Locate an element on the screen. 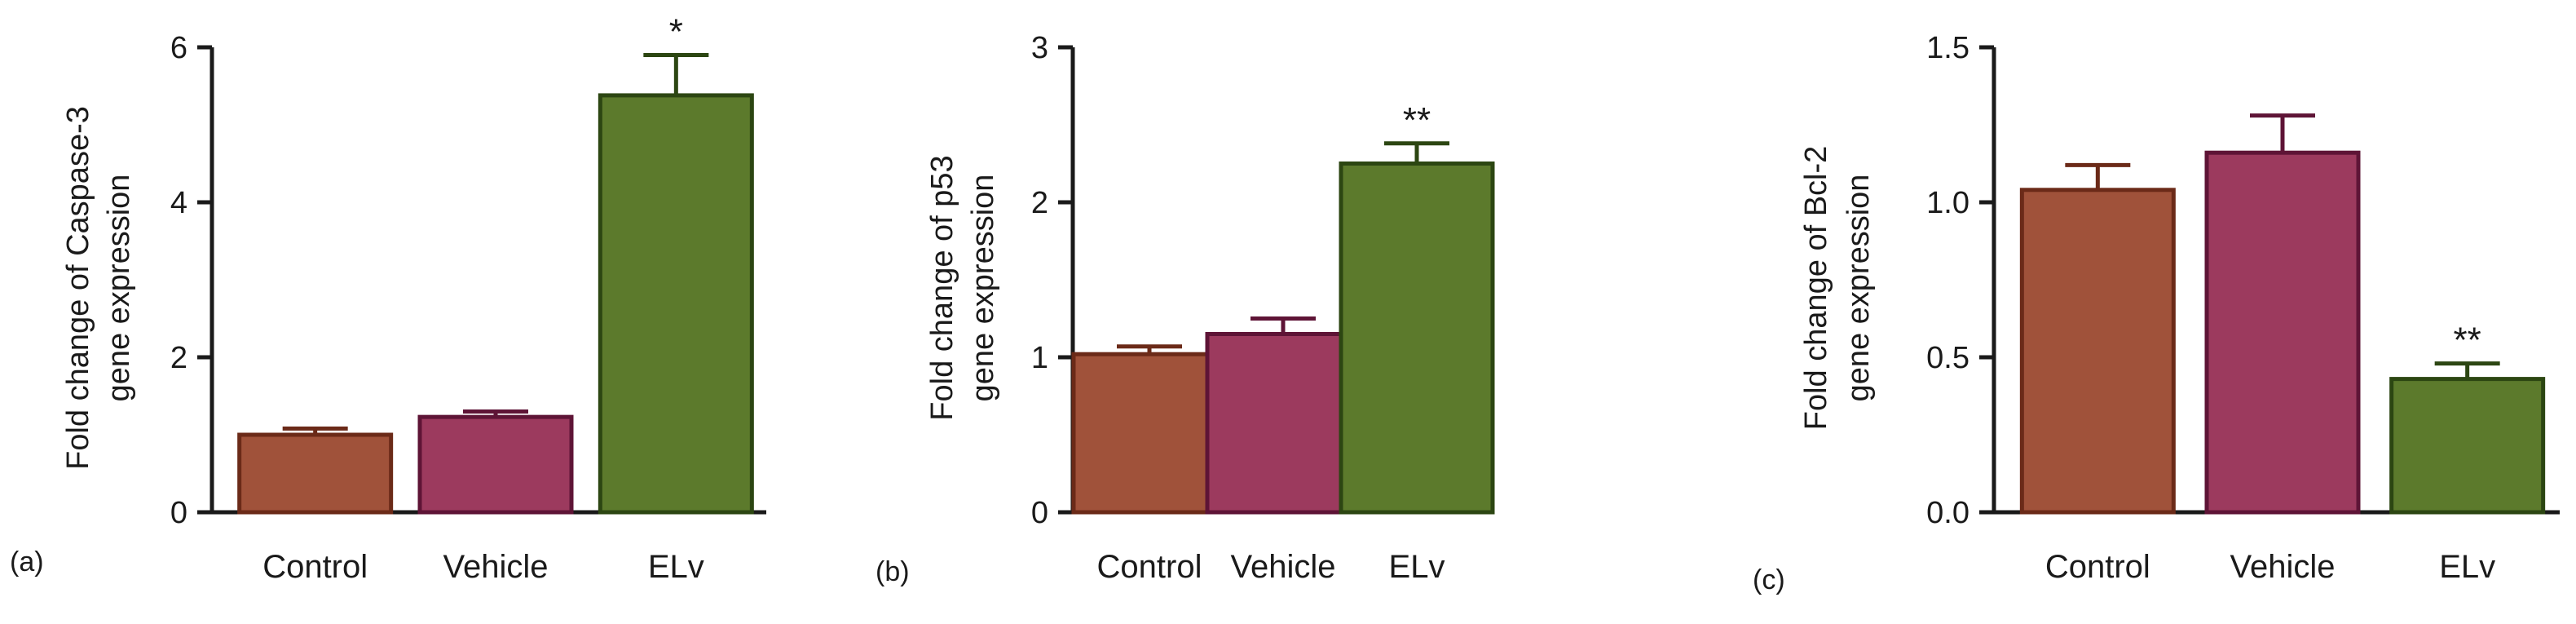  panel-c-ytick-label: 0.5 is located at coordinates (1947, 358).